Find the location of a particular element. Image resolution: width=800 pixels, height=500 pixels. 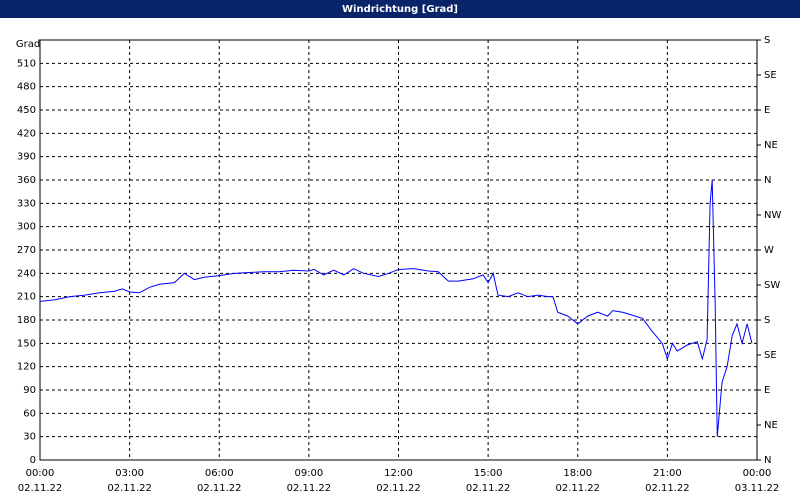

x-tick-label: 12:00 is located at coordinates (398, 473).